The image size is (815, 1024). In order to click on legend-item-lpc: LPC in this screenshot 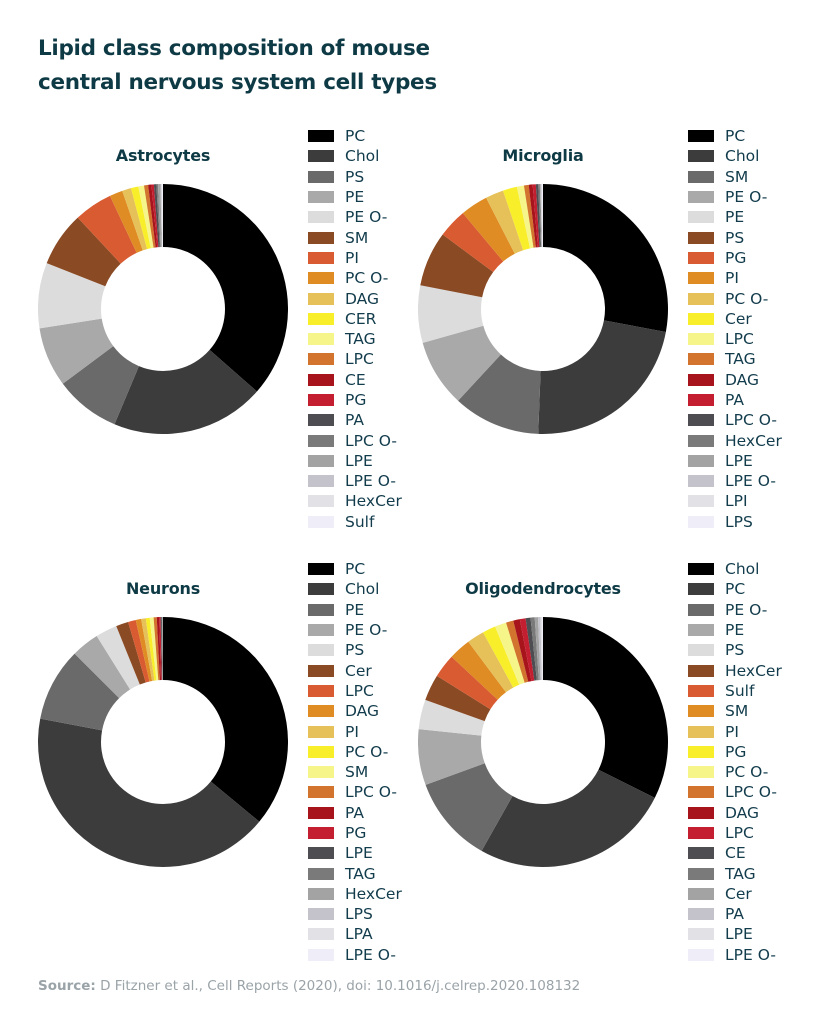, I will do `click(735, 339)`.